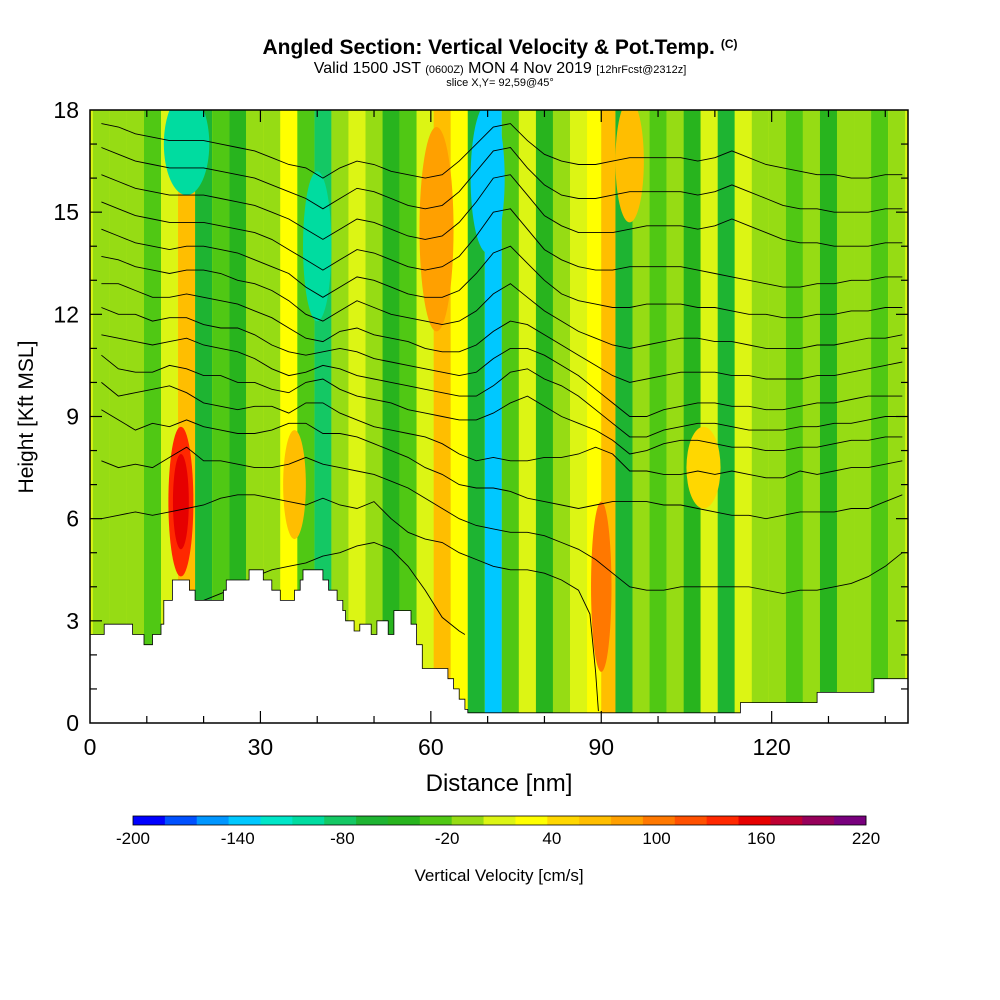 This screenshot has width=1000, height=1000. I want to click on valid-utc-label: (0600Z), so click(444, 70).